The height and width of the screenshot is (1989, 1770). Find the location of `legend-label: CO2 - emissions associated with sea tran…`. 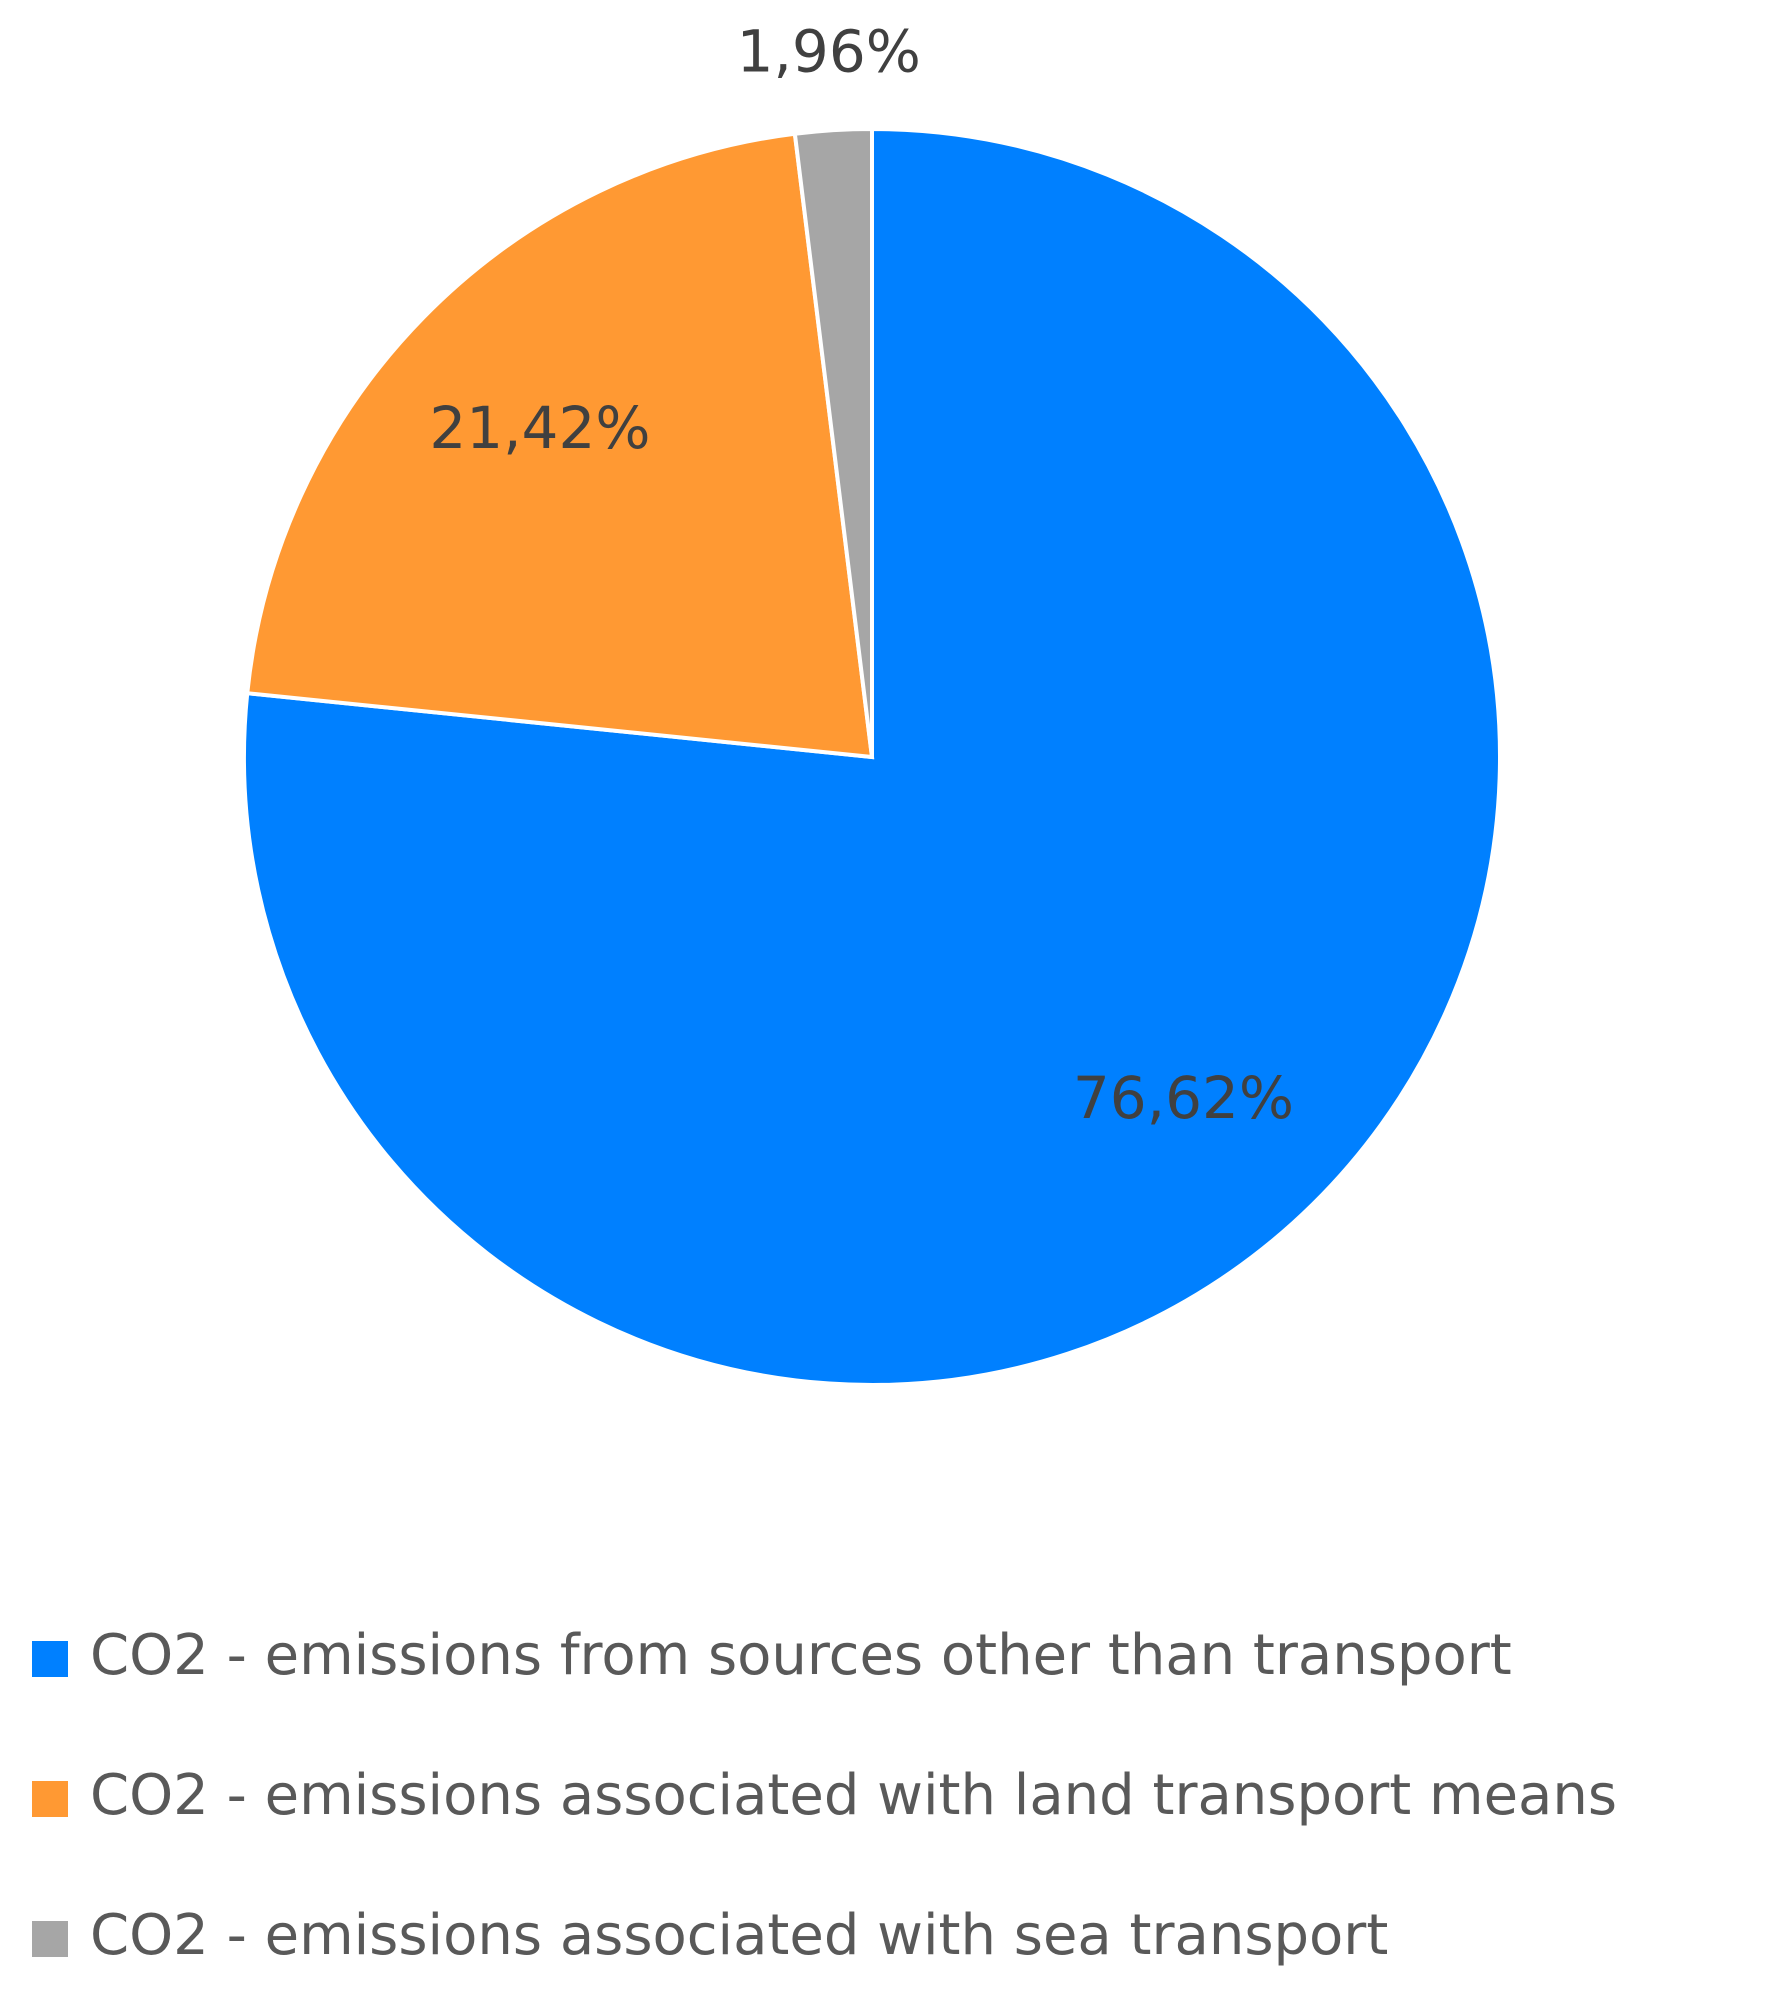

legend-label: CO2 - emissions associated with sea tran… is located at coordinates (739, 1935).